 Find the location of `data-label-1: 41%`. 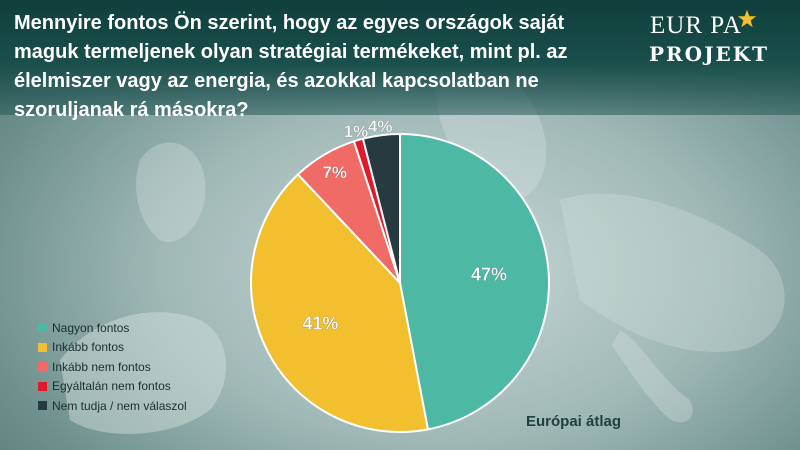

data-label-1: 41% is located at coordinates (320, 324).